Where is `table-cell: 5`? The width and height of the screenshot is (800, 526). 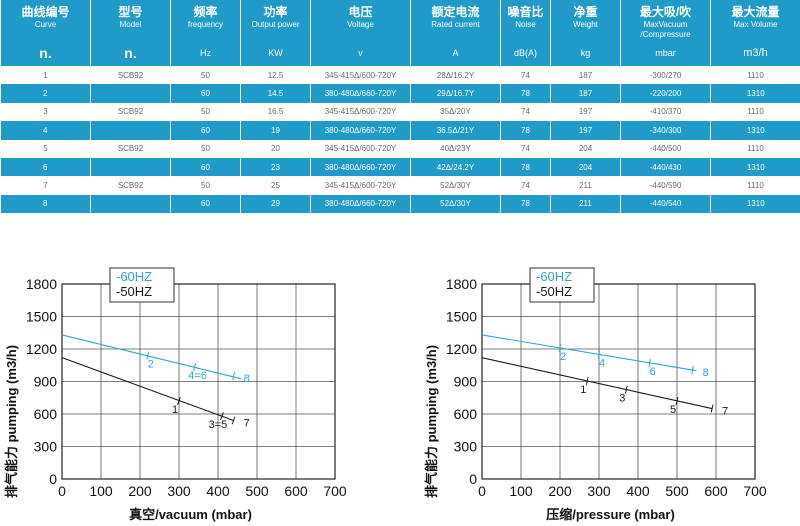 table-cell: 5 is located at coordinates (45, 148).